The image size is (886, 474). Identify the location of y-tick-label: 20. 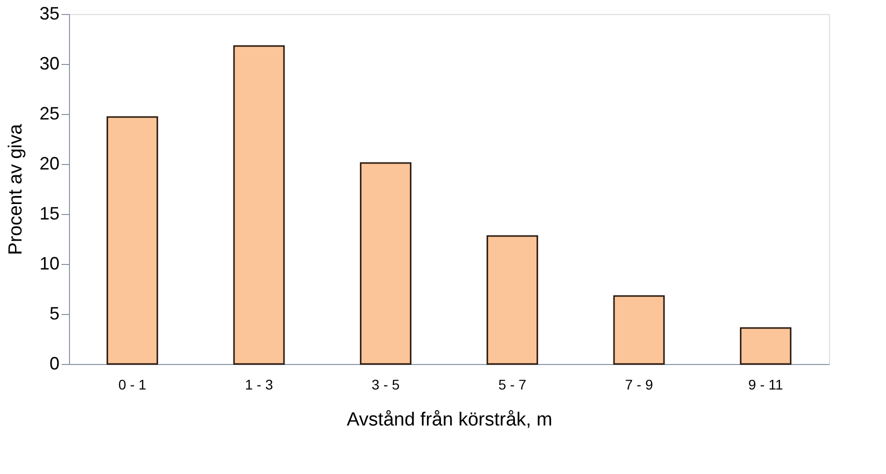
(49, 164).